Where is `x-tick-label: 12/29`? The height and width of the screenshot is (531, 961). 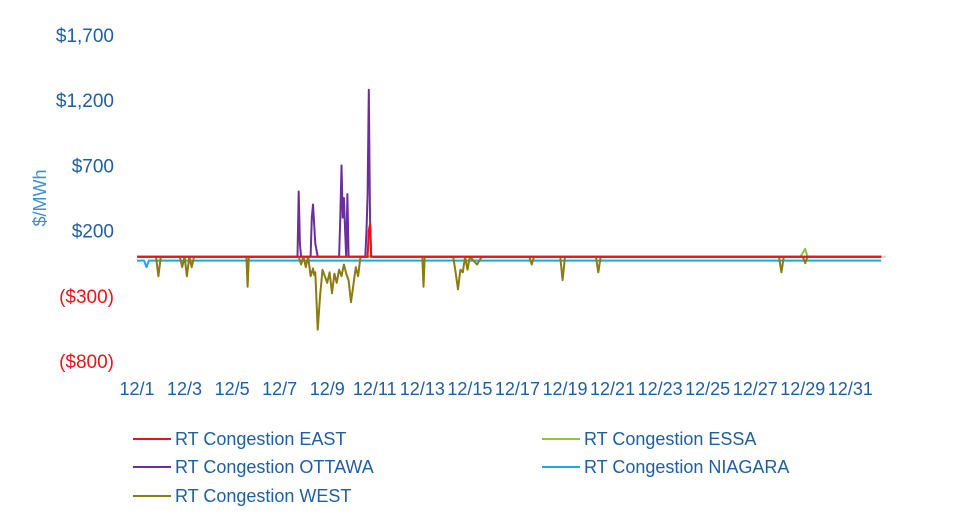 x-tick-label: 12/29 is located at coordinates (802, 389).